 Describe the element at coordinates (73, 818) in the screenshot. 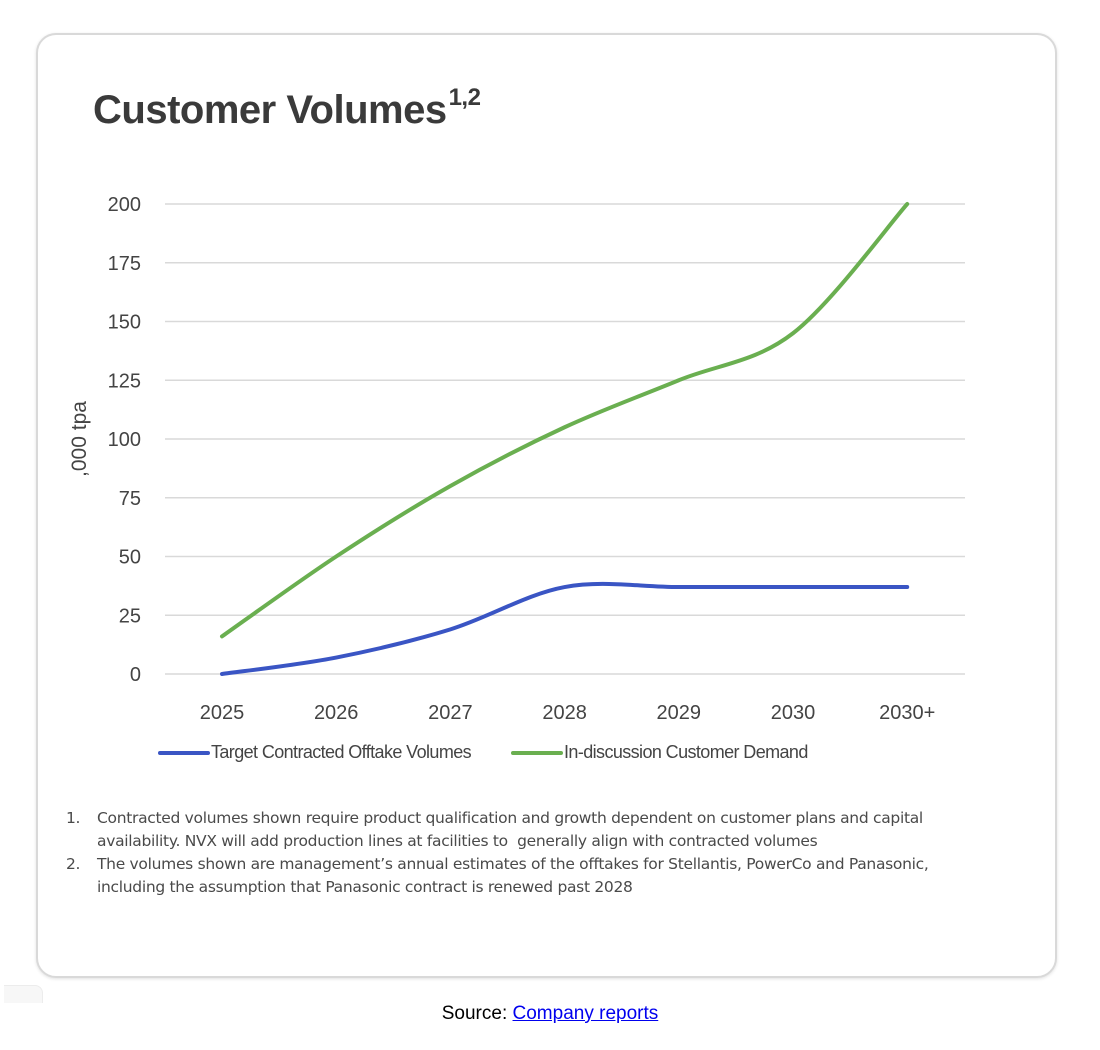

I see `footnote-number: 1.` at that location.